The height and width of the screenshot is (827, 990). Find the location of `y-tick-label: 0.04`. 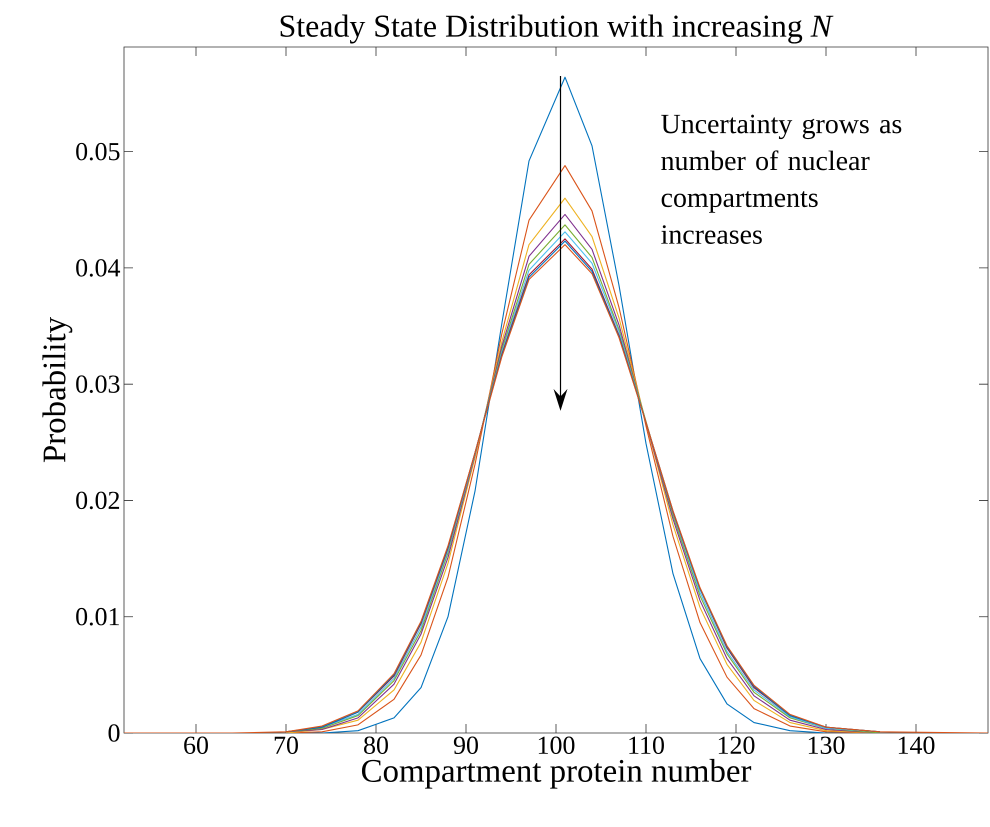

y-tick-label: 0.04 is located at coordinates (98, 268).